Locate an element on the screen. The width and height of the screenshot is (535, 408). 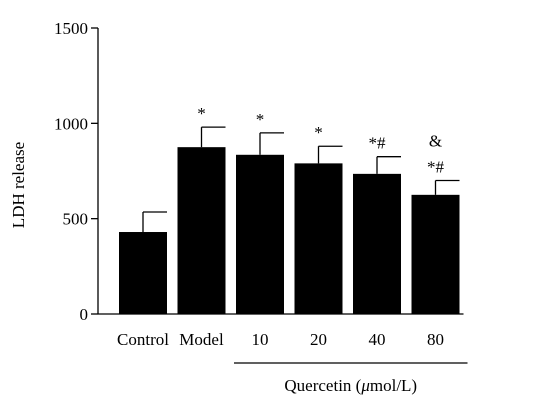
y-tick-label: 1000 is located at coordinates (71, 123).